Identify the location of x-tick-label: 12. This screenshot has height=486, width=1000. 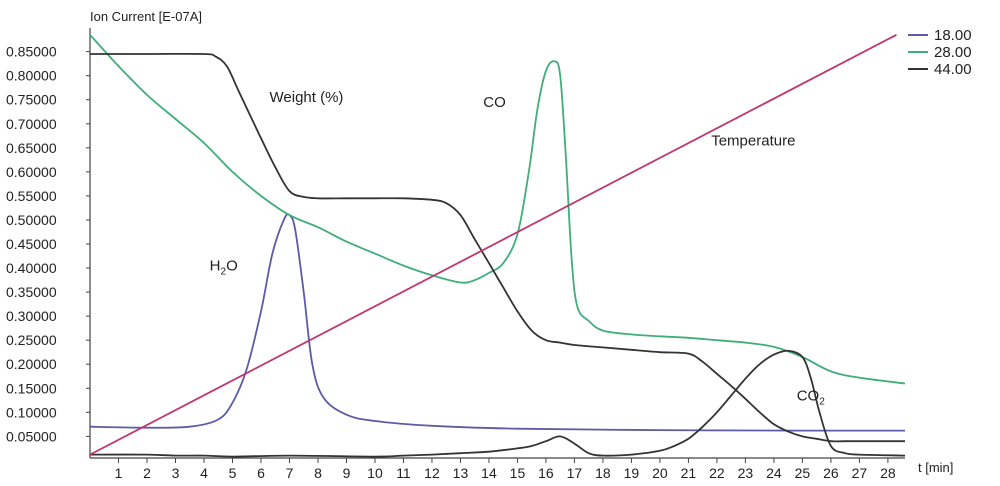
(432, 473).